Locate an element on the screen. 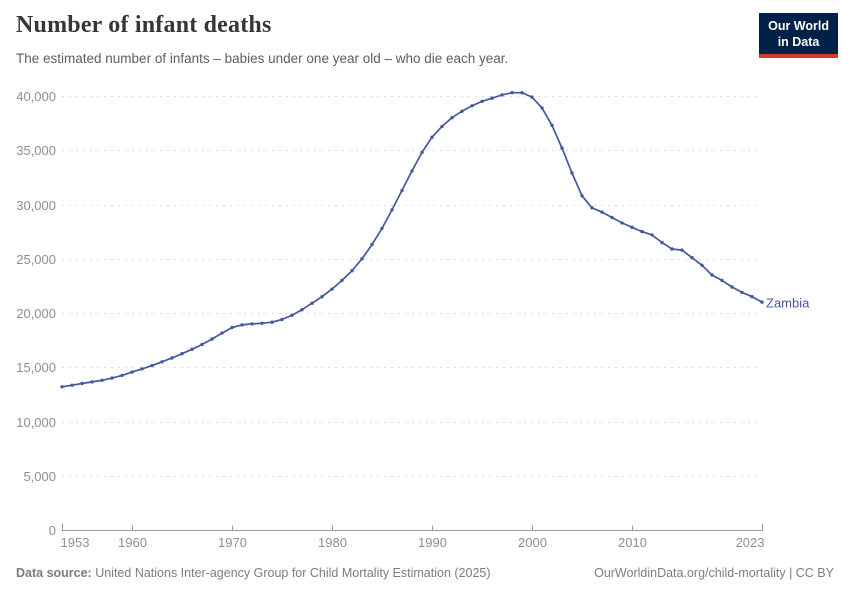 This screenshot has width=850, height=600. y-tick-label: 35,000 is located at coordinates (36, 150).